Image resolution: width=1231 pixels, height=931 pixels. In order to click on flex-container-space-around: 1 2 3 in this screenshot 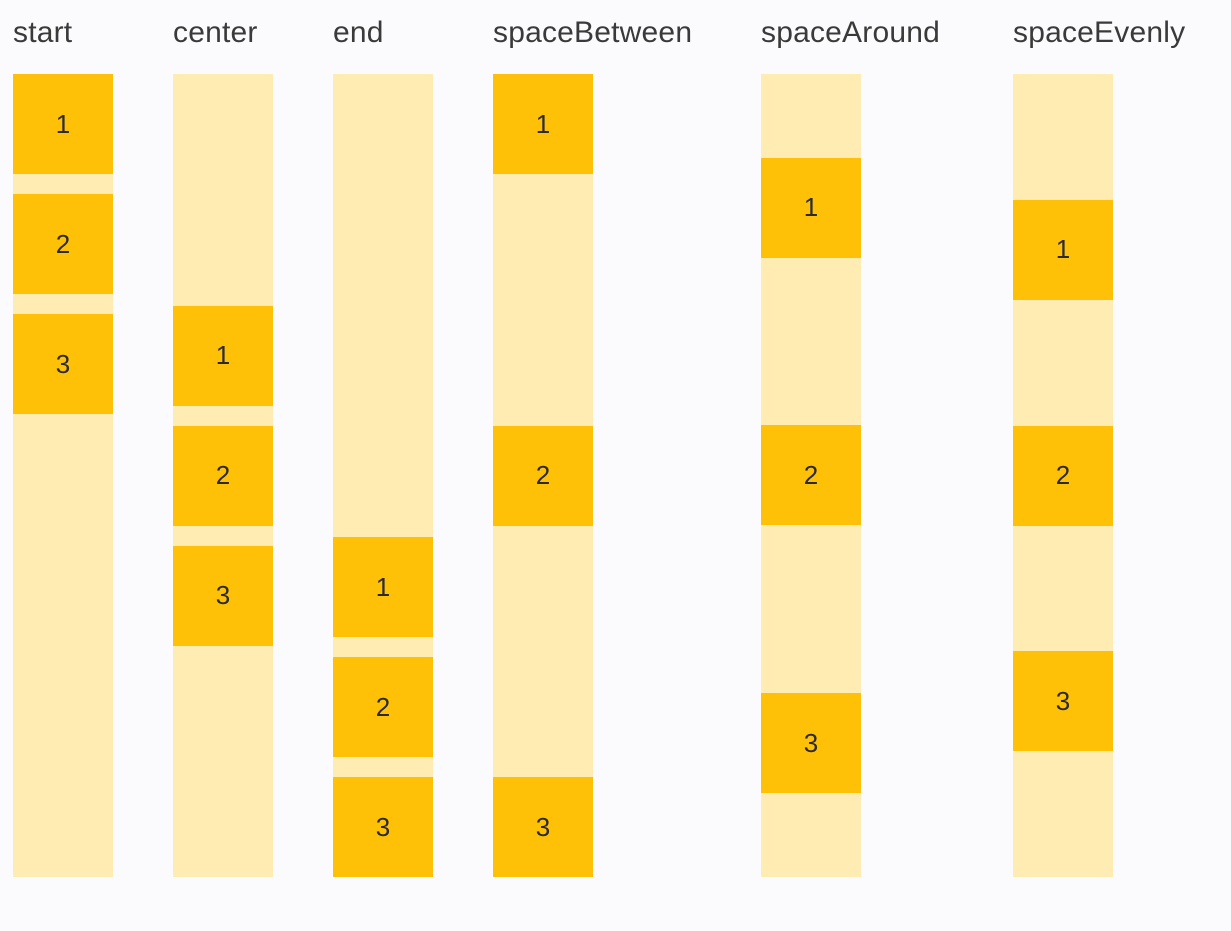, I will do `click(811, 475)`.